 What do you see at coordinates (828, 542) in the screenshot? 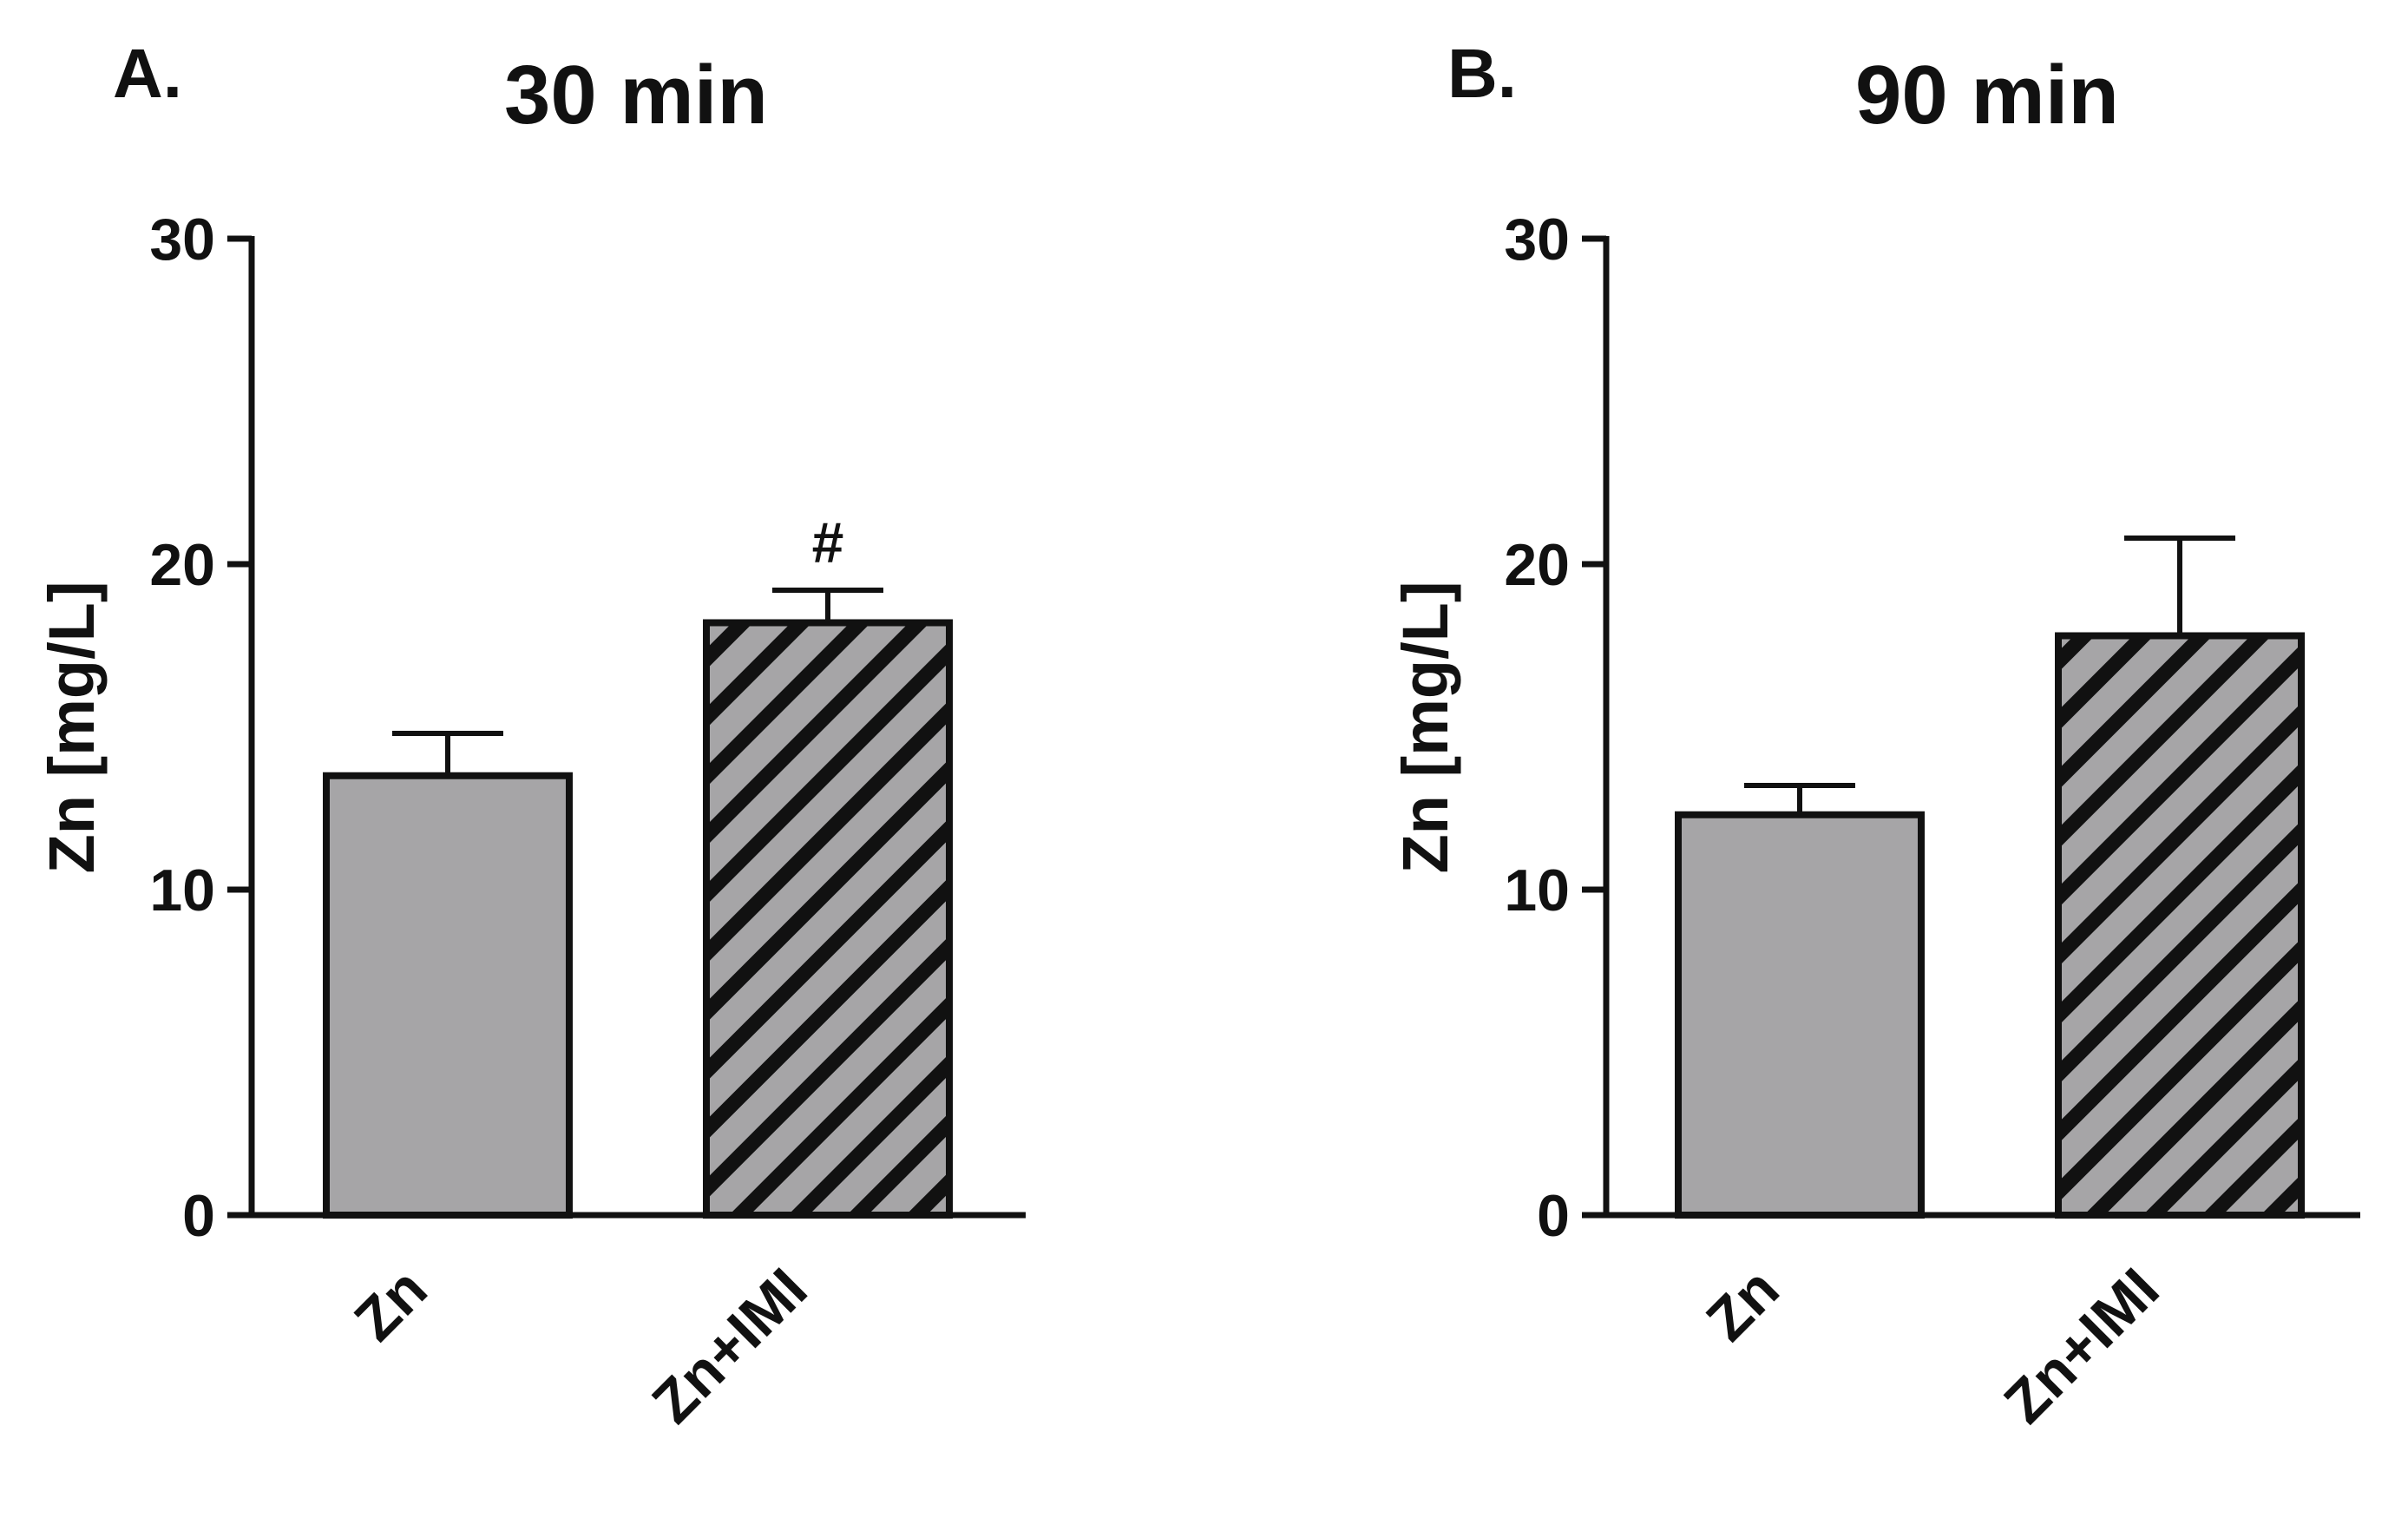
I see `significance-marker: #` at bounding box center [828, 542].